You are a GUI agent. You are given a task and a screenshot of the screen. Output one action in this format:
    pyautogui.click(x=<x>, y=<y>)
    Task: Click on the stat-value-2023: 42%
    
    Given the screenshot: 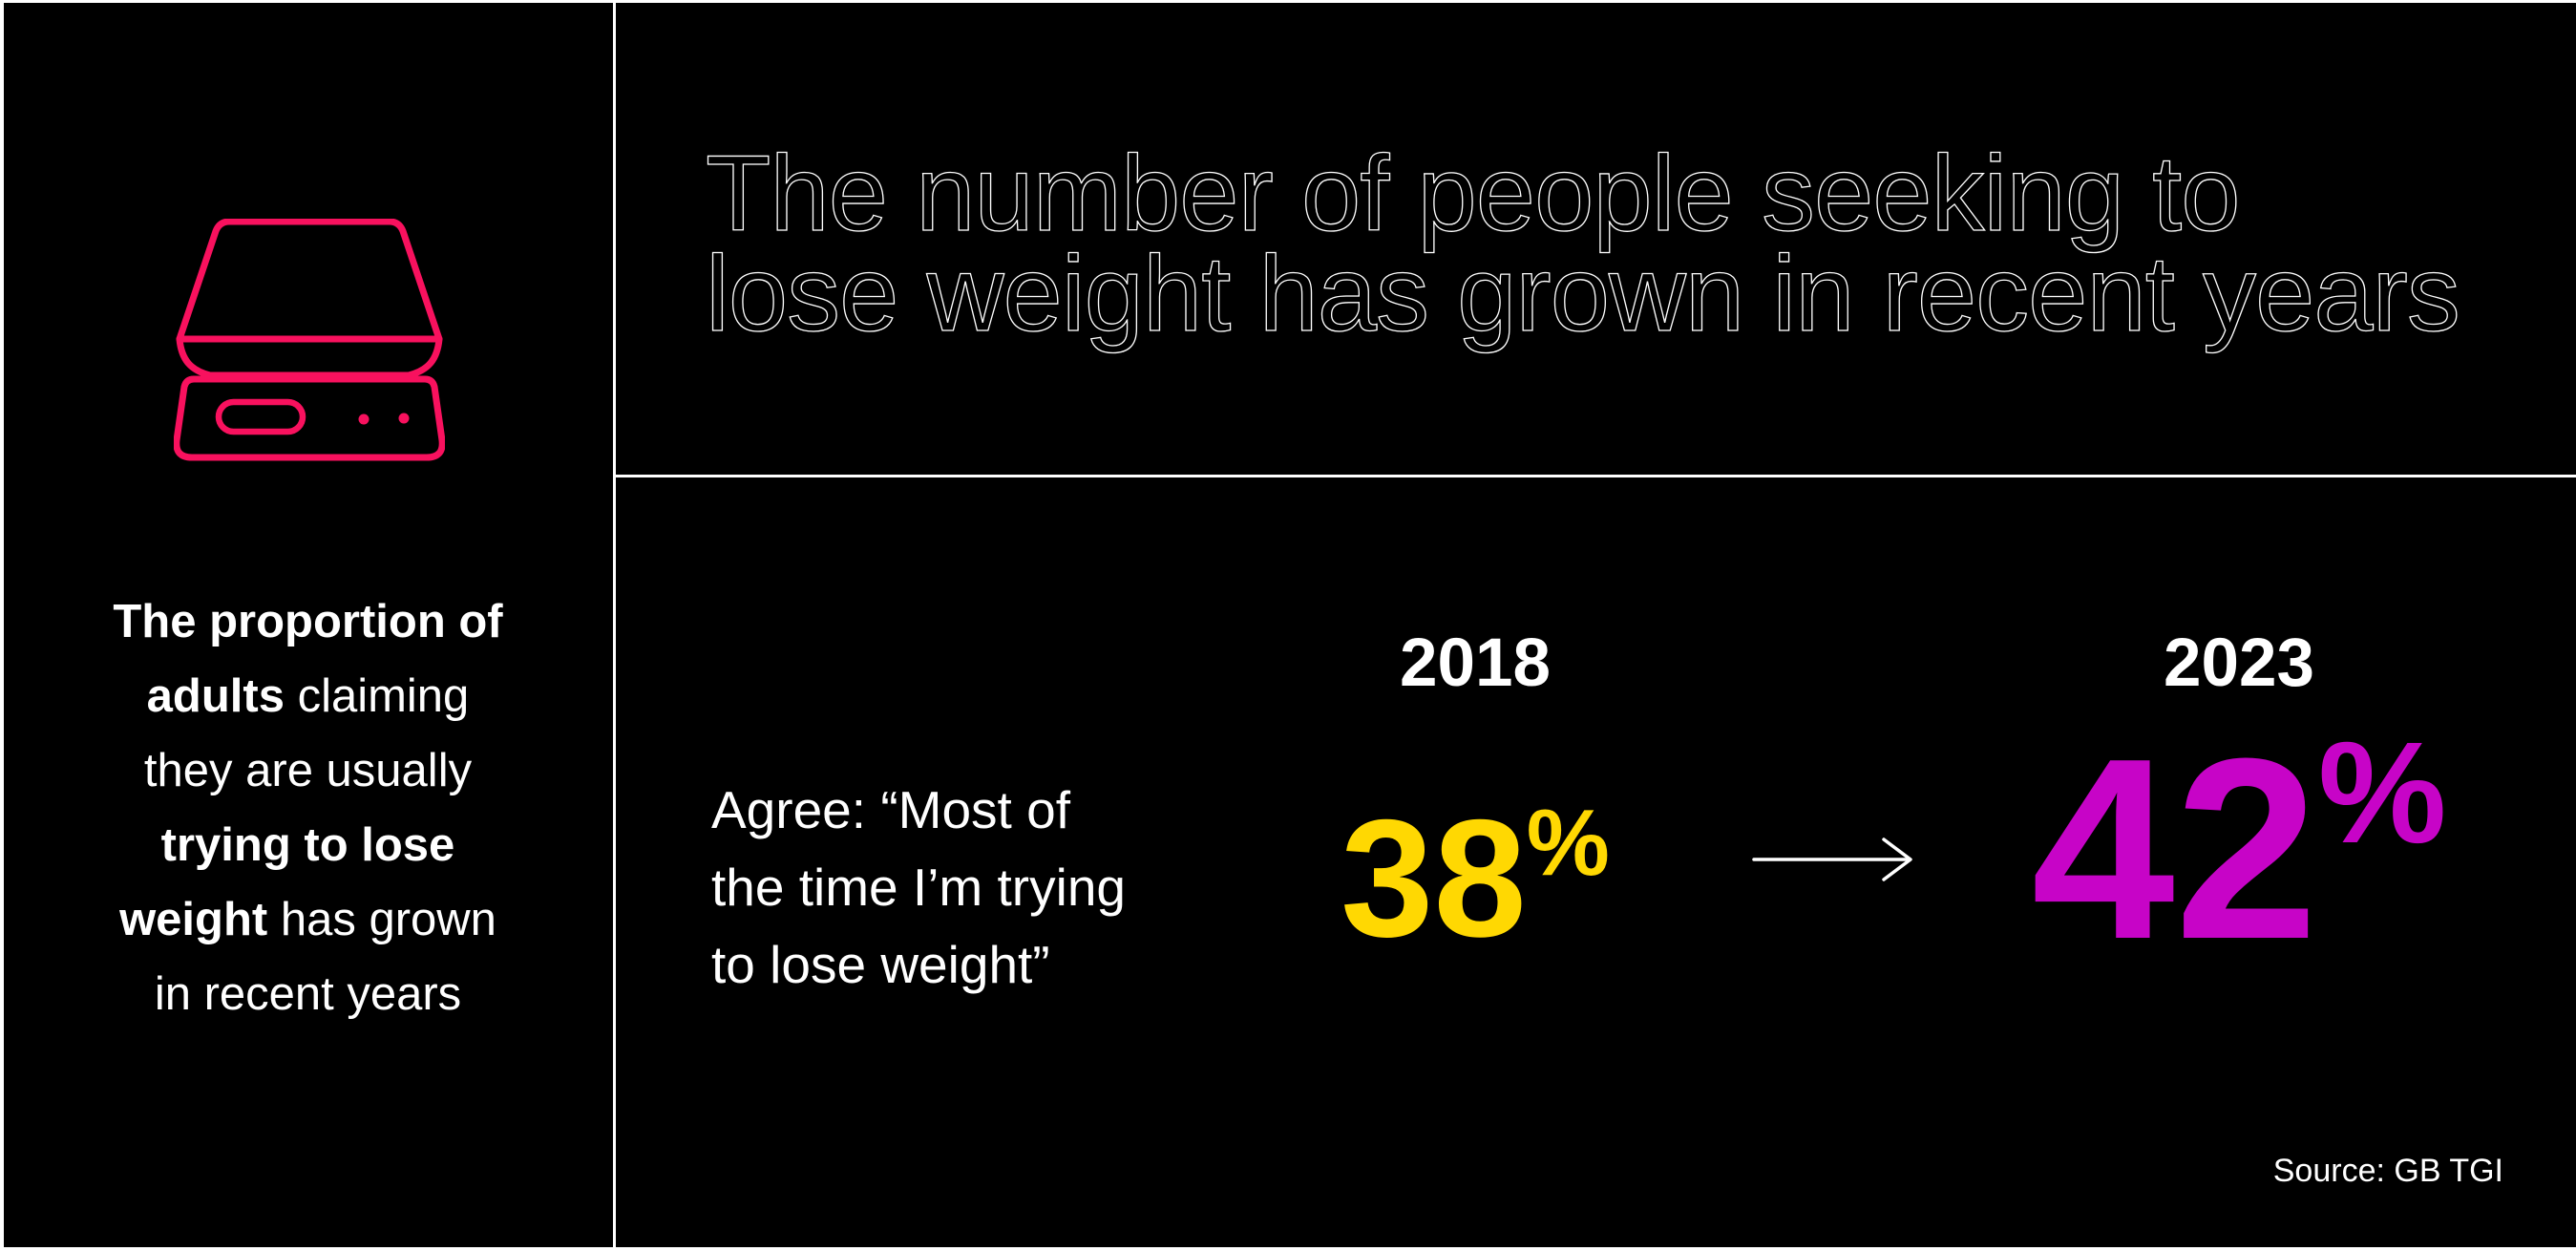 What is the action you would take?
    pyautogui.click(x=2239, y=850)
    